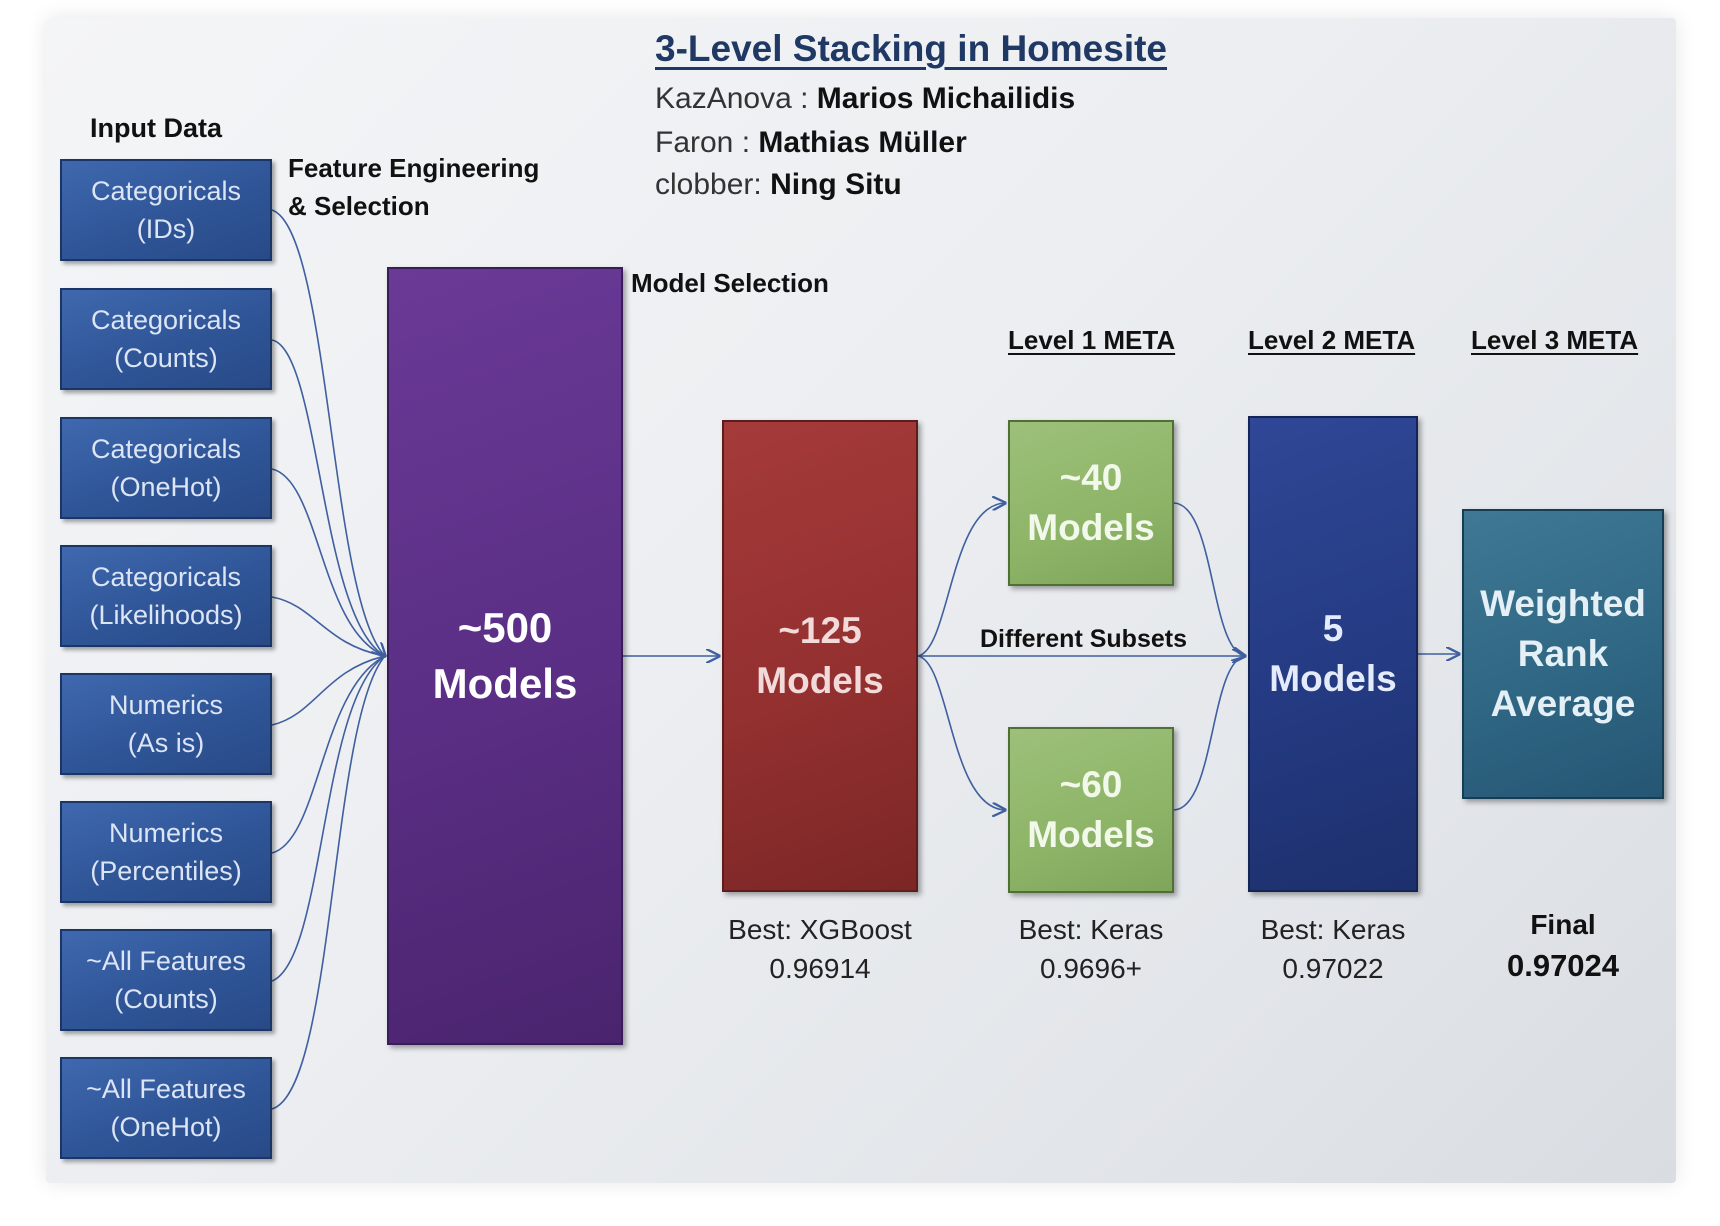  Describe the element at coordinates (359, 206) in the screenshot. I see `feature-selection-label: & Selection` at that location.